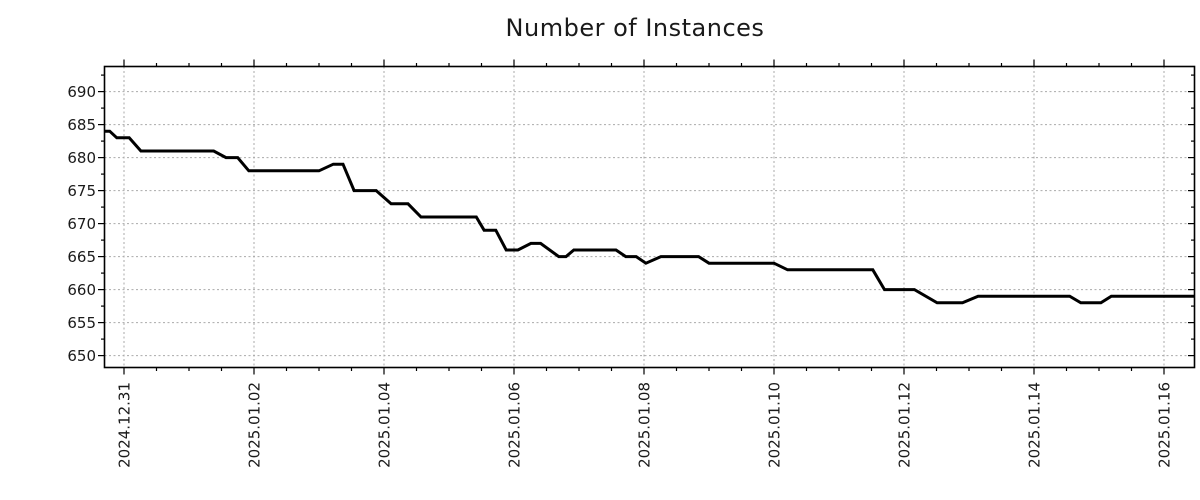 Image resolution: width=1200 pixels, height=500 pixels. I want to click on y-tick-label: 660, so click(81, 290).